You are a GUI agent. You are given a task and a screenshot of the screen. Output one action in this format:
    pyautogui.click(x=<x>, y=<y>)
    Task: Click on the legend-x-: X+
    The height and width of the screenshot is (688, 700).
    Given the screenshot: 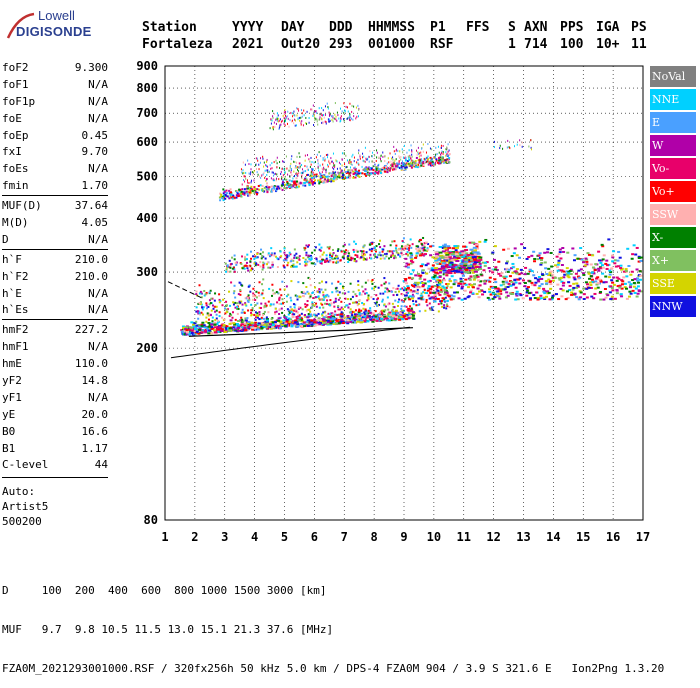 What is the action you would take?
    pyautogui.click(x=673, y=260)
    